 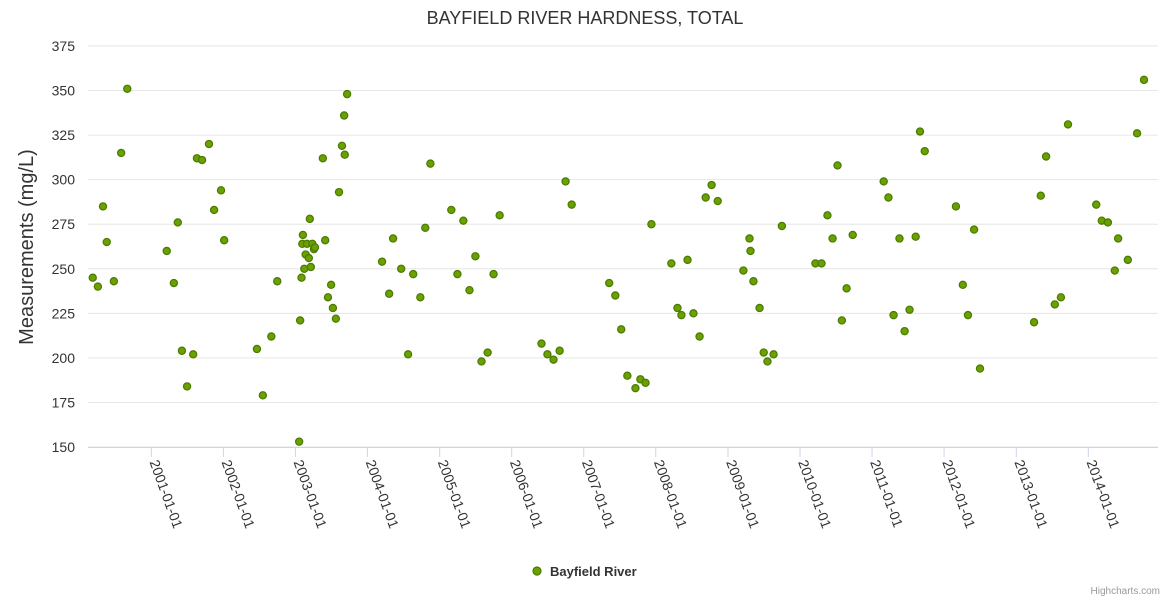 I want to click on credits-link: Highcharts.com, so click(x=1125, y=591).